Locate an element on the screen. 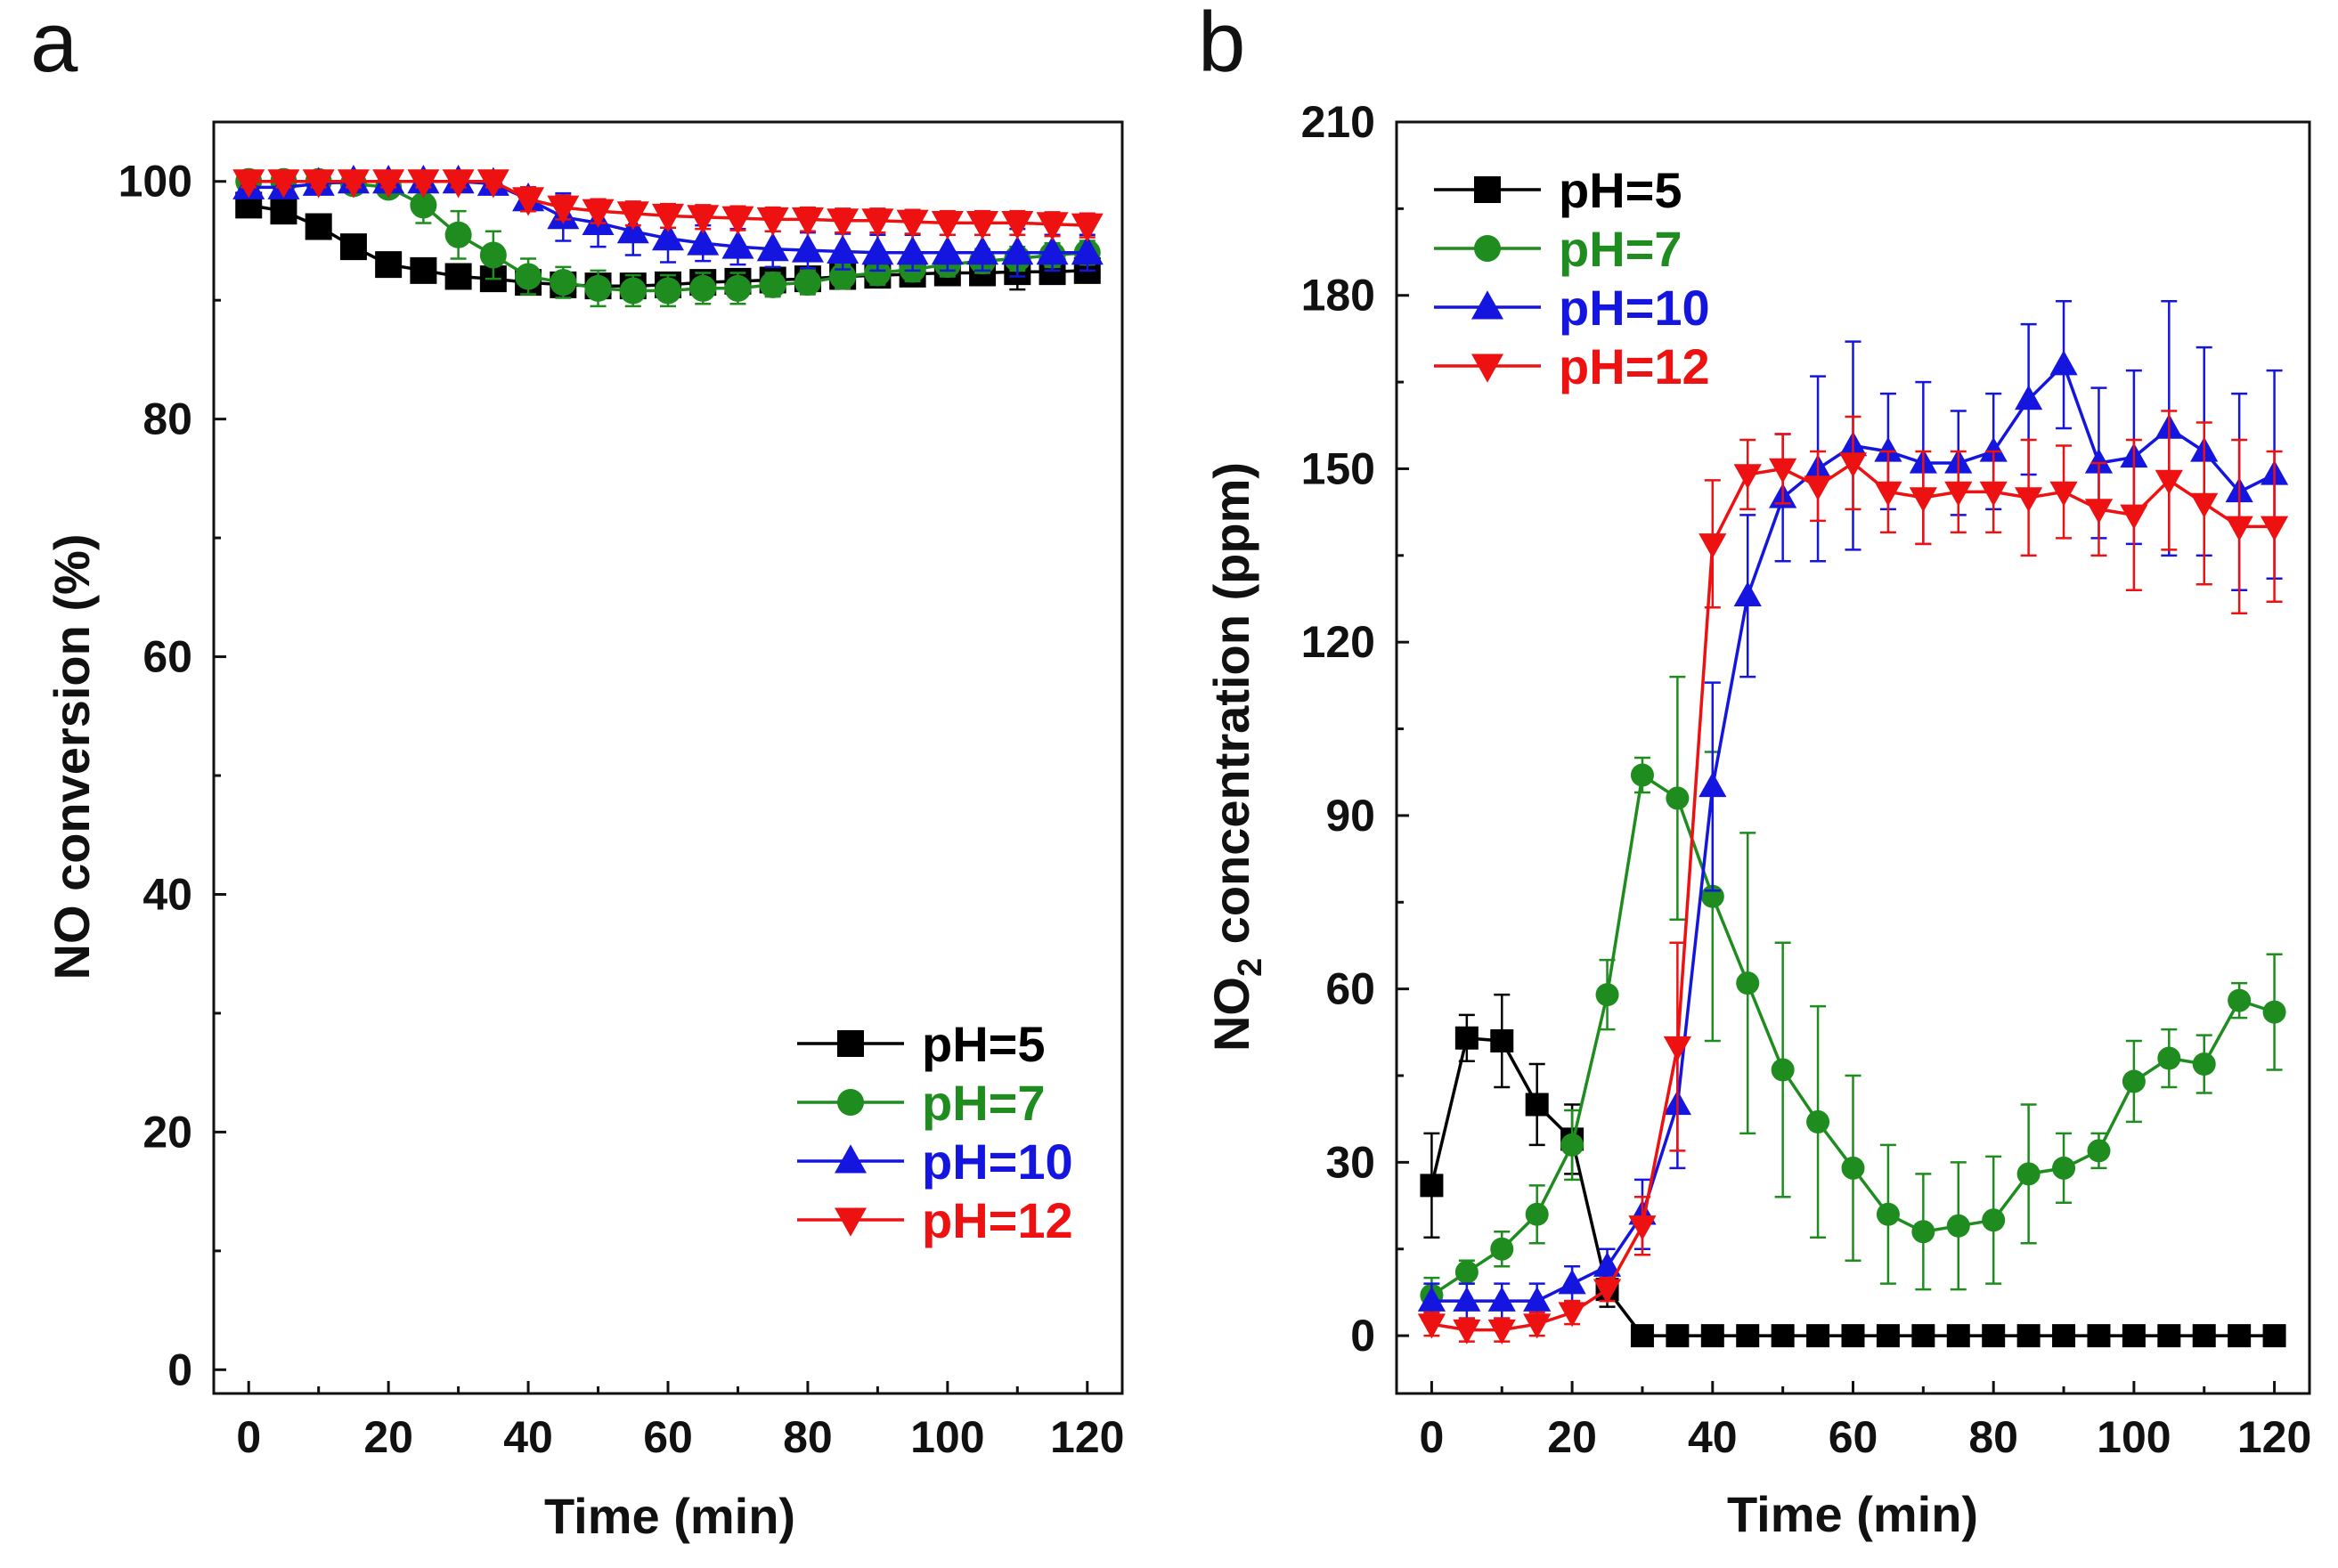 This screenshot has width=2338, height=1568. y-tick-label: 60 is located at coordinates (1350, 989).